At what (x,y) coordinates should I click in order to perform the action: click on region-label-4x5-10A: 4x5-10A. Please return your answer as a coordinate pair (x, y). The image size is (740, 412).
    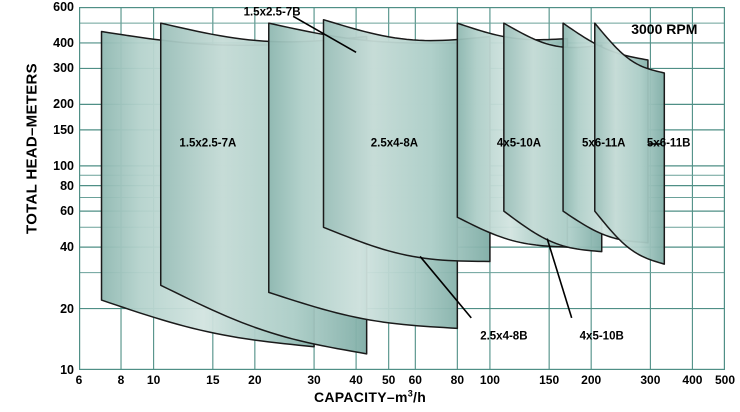
    Looking at the image, I should click on (519, 143).